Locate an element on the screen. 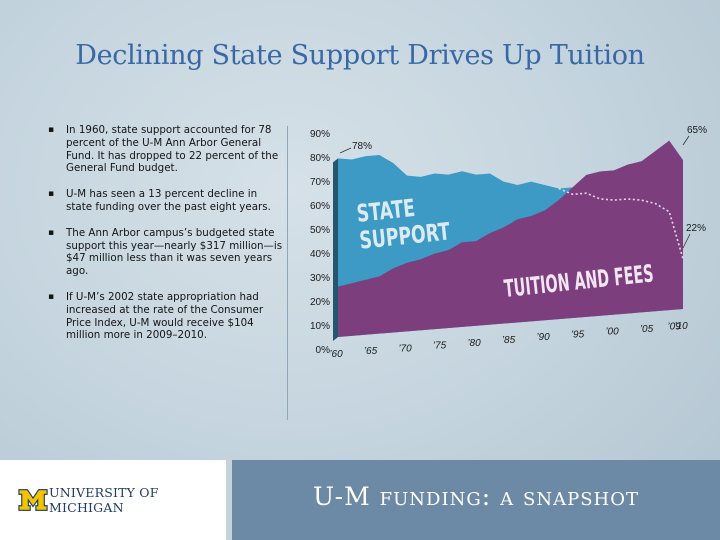 The width and height of the screenshot is (720, 540). y-tick-label: 70% is located at coordinates (320, 182).